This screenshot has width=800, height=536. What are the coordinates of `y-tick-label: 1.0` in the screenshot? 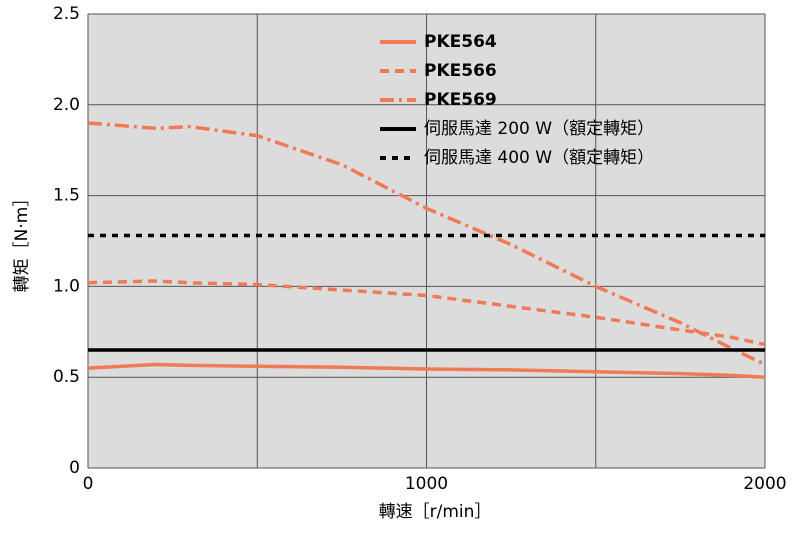 It's located at (66, 286).